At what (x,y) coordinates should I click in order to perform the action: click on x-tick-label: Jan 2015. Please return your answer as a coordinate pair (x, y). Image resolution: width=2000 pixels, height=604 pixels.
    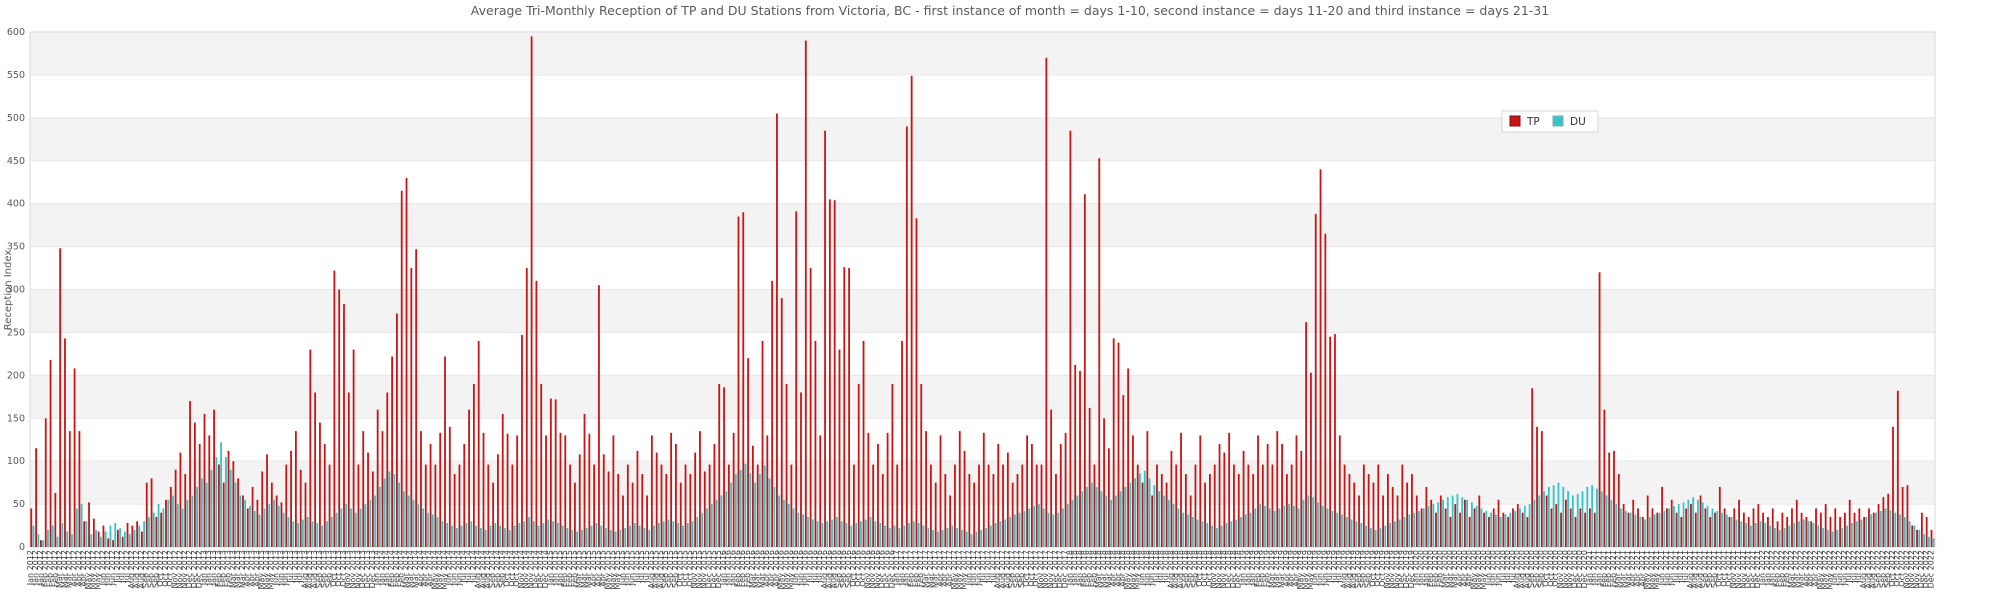
    Looking at the image, I should click on (555, 568).